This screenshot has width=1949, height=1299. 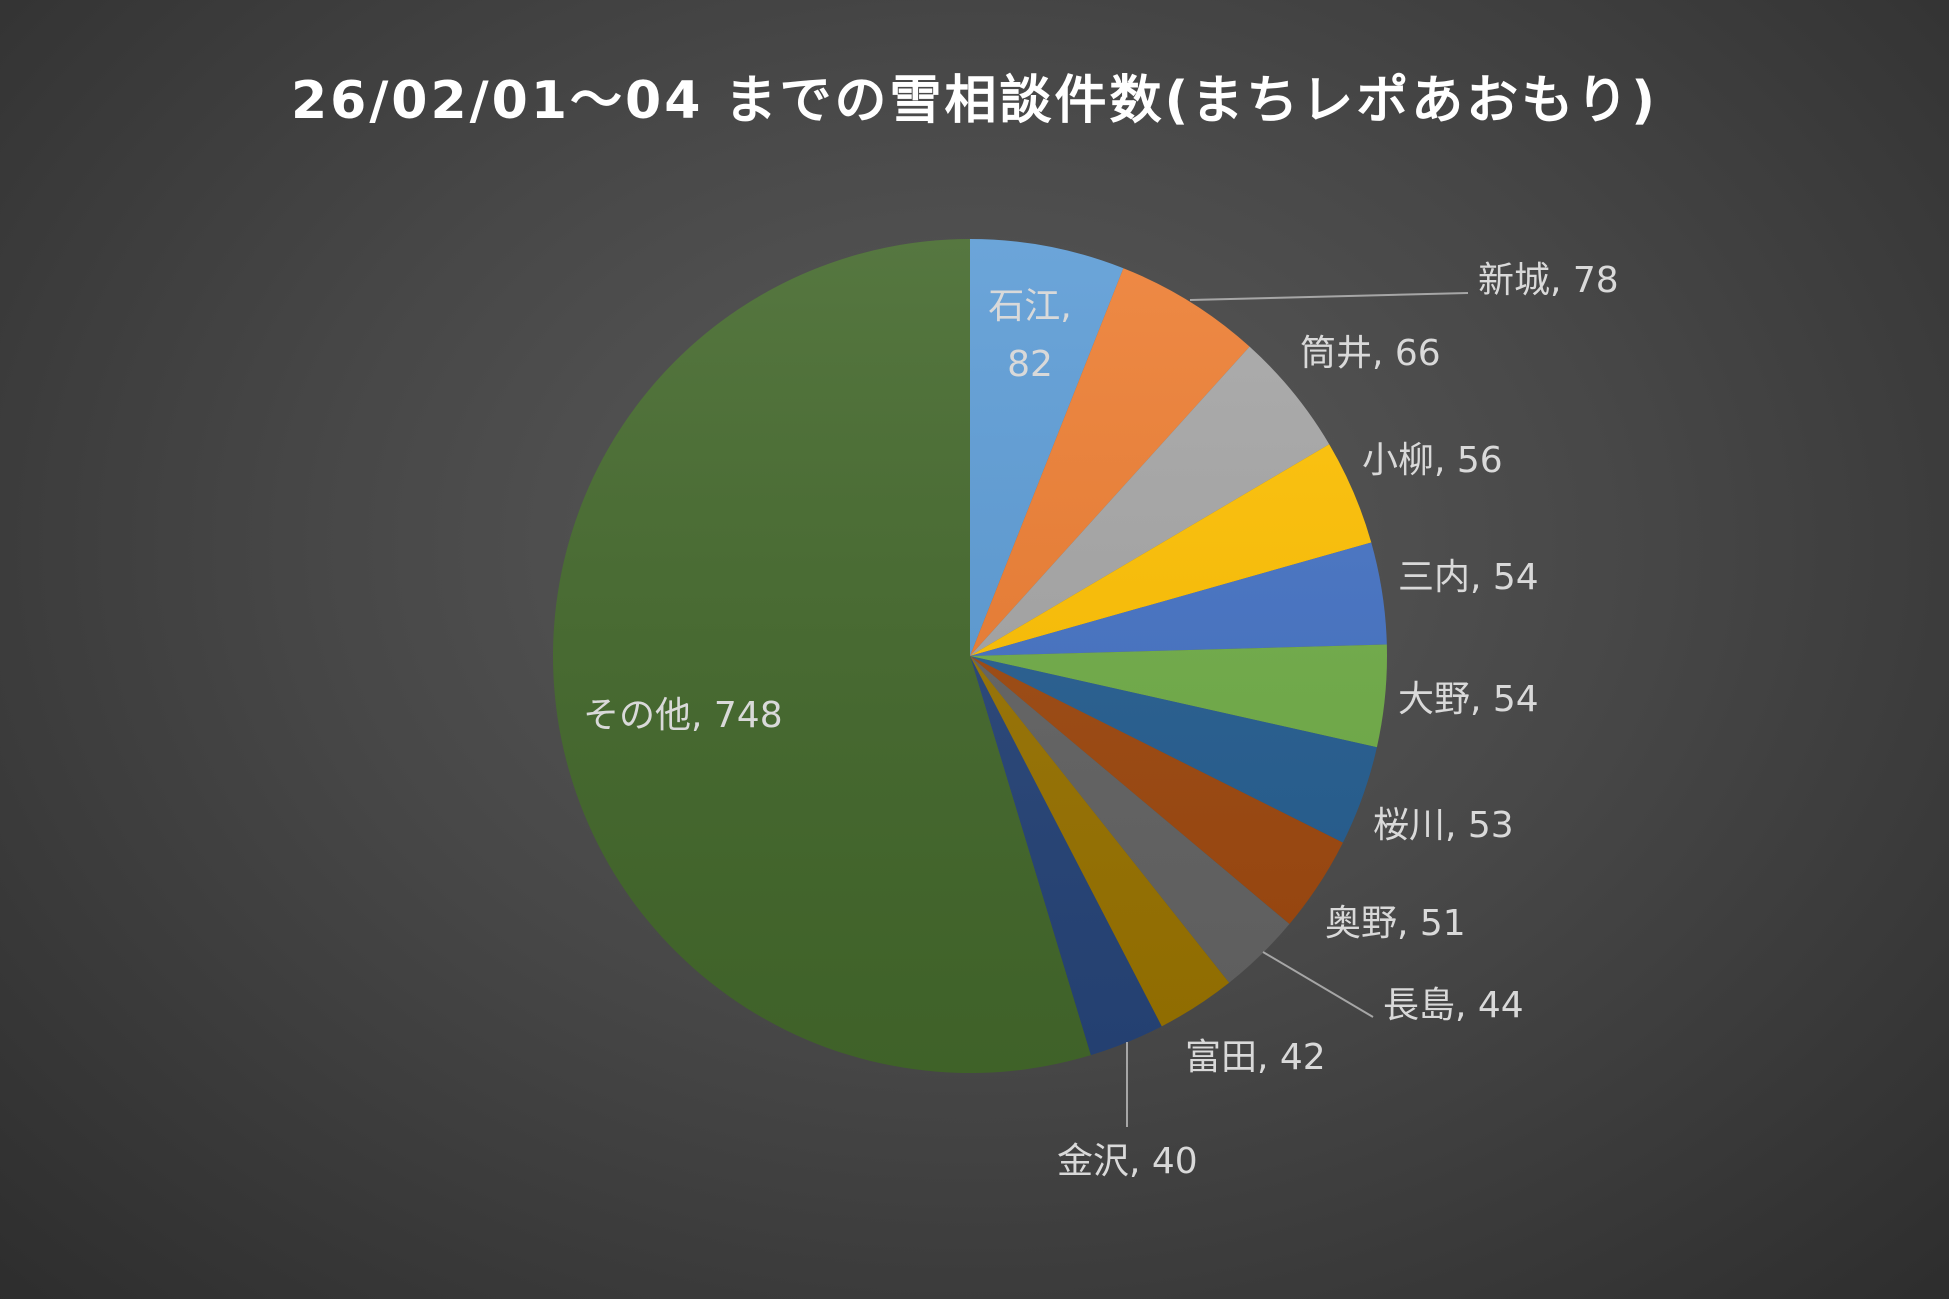 I want to click on data-label-桜川: 桜川, 53, so click(x=1443, y=825).